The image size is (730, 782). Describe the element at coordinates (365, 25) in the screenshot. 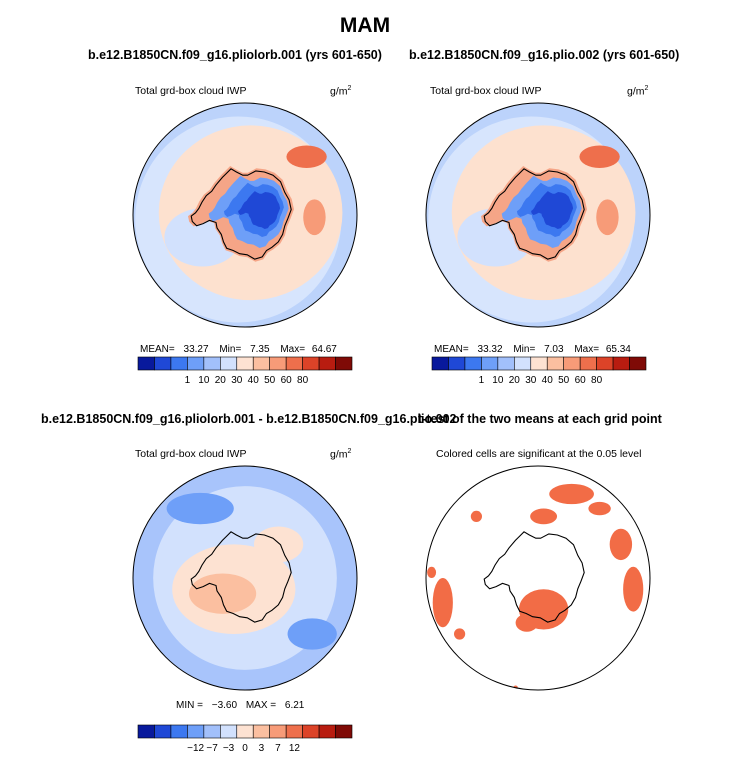

I see `page-title: MAM` at that location.